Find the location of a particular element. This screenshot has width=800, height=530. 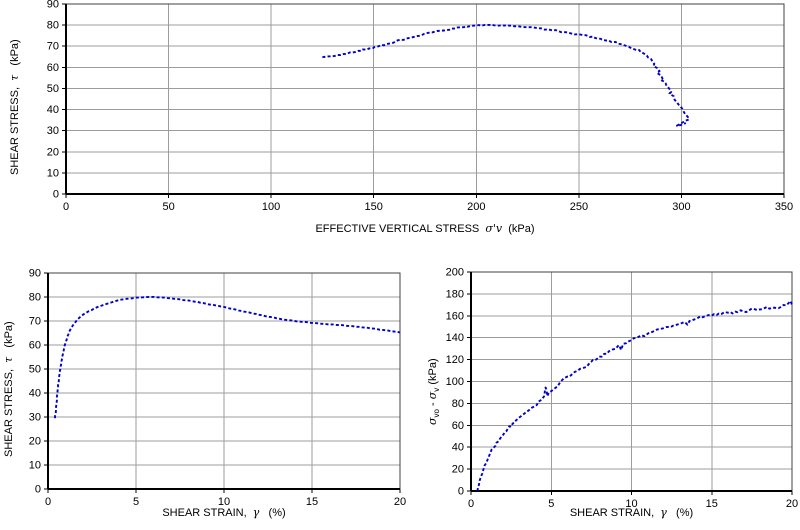

y-axis-label-sigma-difference: σvo - σv (kPa) is located at coordinates (433, 391).